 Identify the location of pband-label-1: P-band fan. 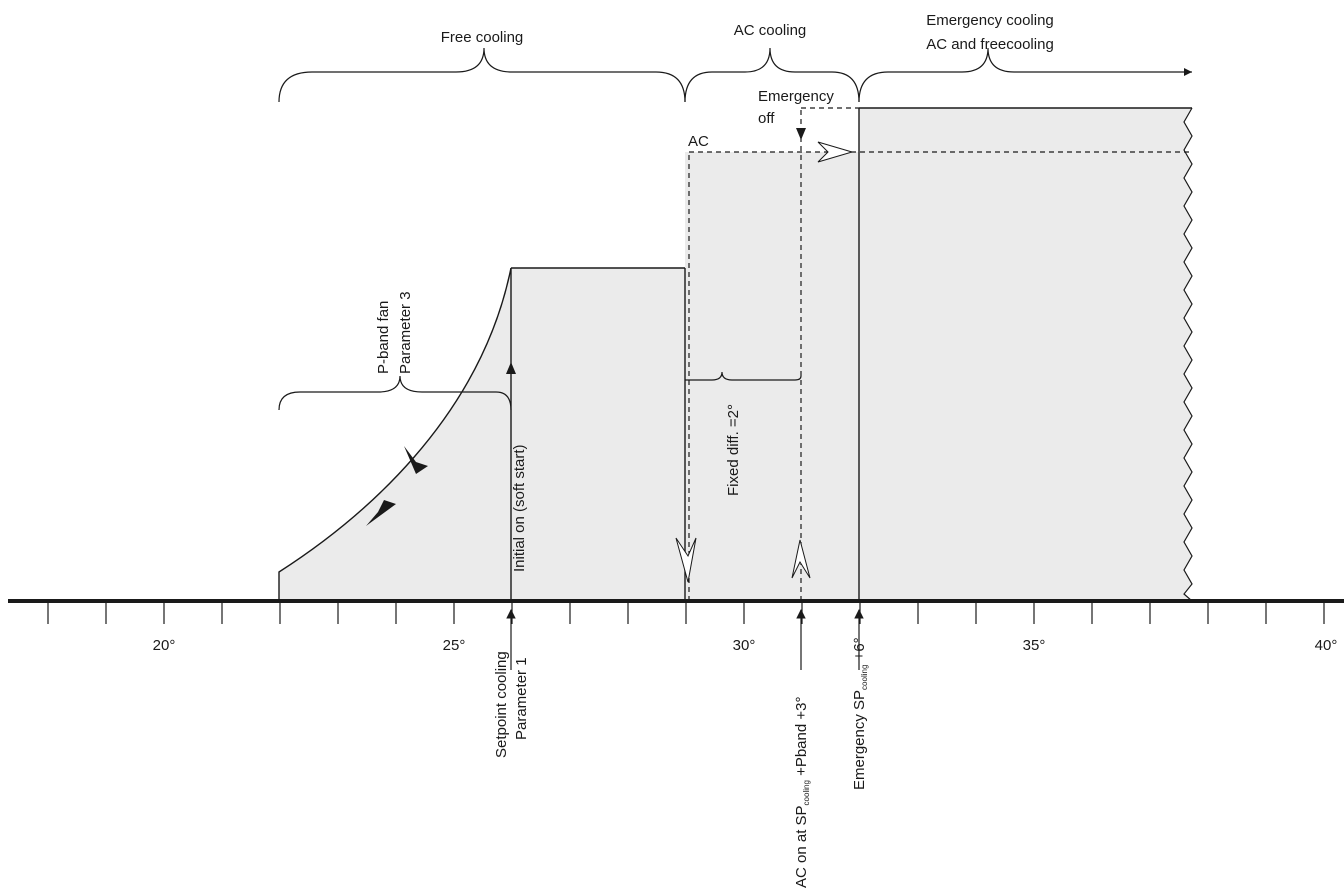
(383, 337).